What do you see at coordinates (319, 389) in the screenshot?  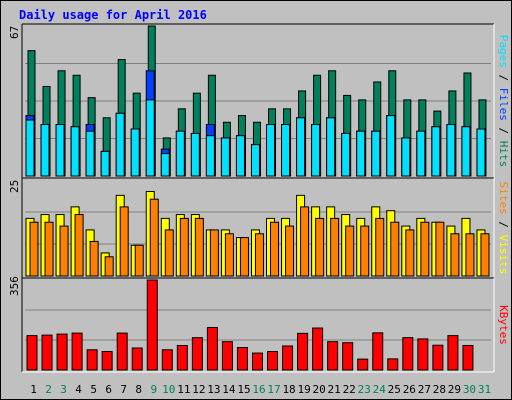 I see `x-tick-label: 20` at bounding box center [319, 389].